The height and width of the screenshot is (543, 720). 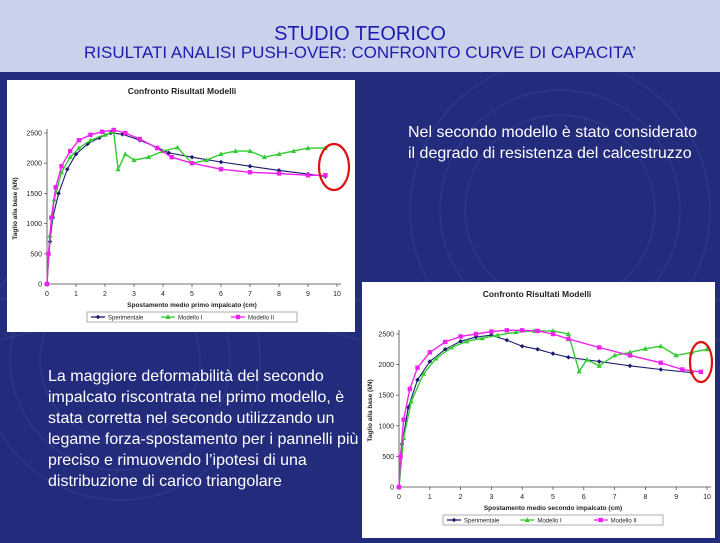 What do you see at coordinates (221, 294) in the screenshot?
I see `x-tick-label: 6` at bounding box center [221, 294].